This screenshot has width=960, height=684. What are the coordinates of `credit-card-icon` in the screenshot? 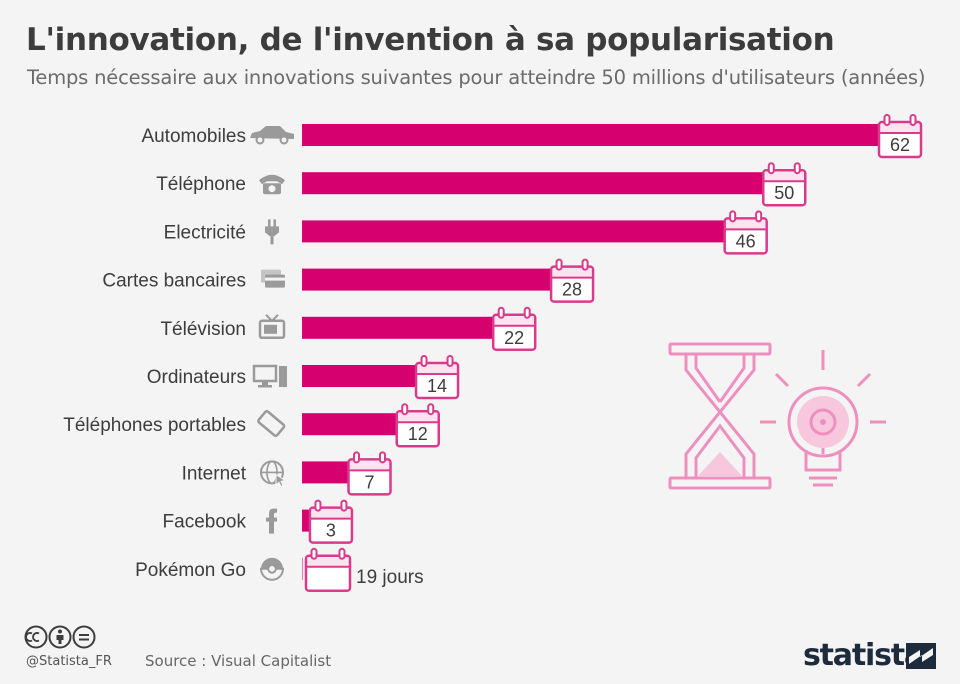 It's located at (273, 278).